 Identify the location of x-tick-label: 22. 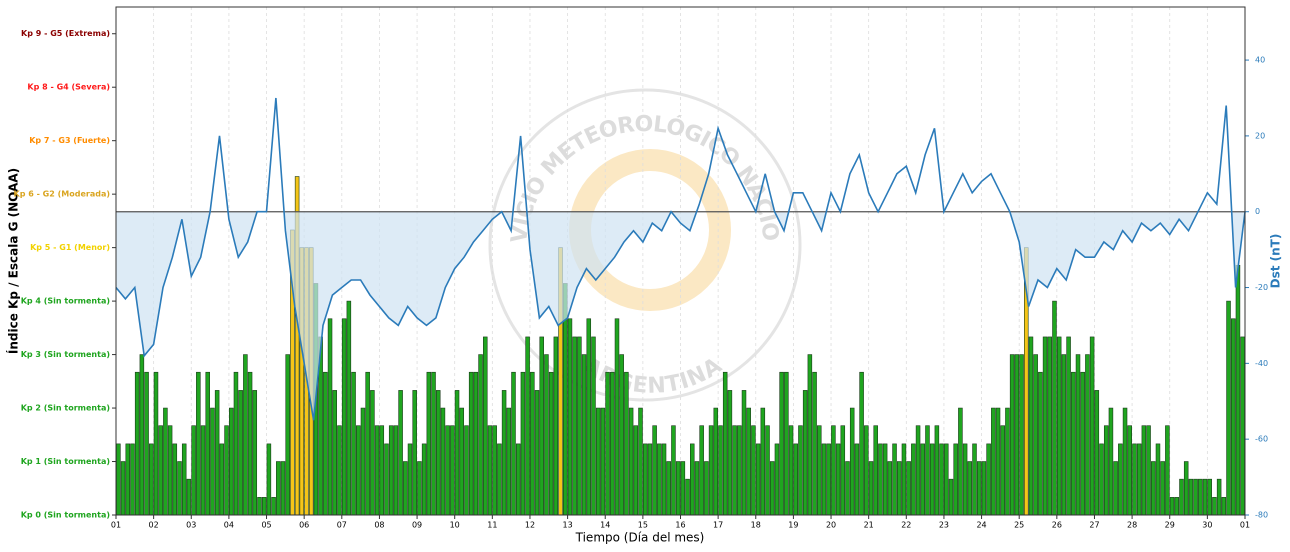
(906, 525).